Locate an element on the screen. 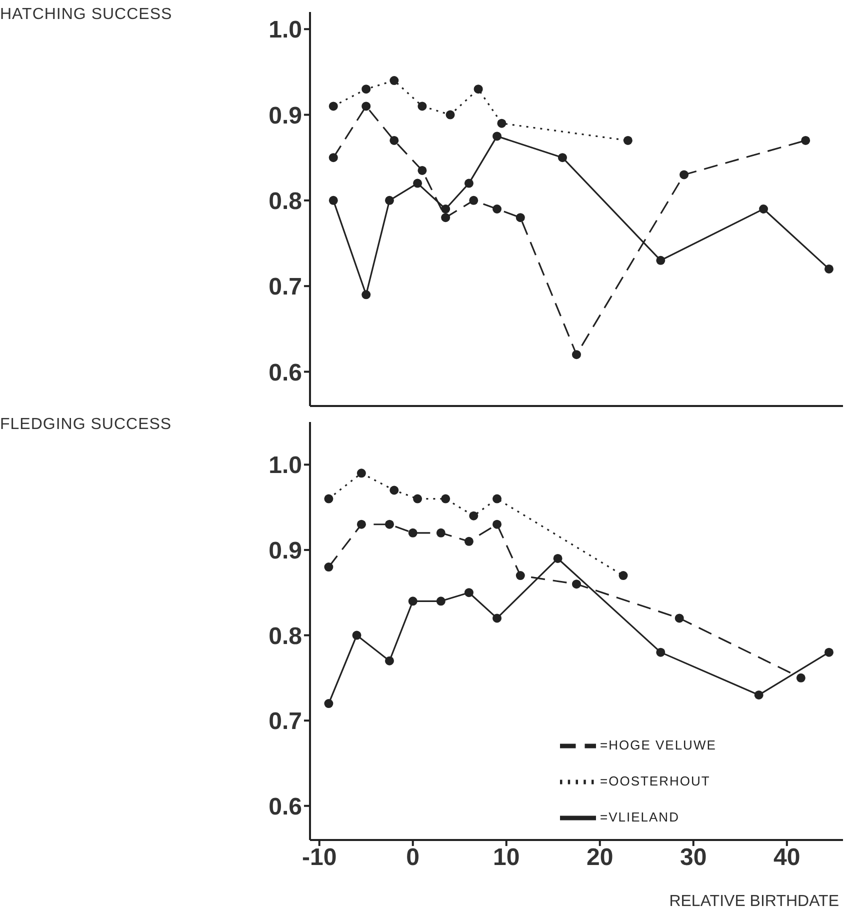 The width and height of the screenshot is (851, 923). x-axis-title: RELATIVE BIRTHDATE is located at coordinates (754, 901).